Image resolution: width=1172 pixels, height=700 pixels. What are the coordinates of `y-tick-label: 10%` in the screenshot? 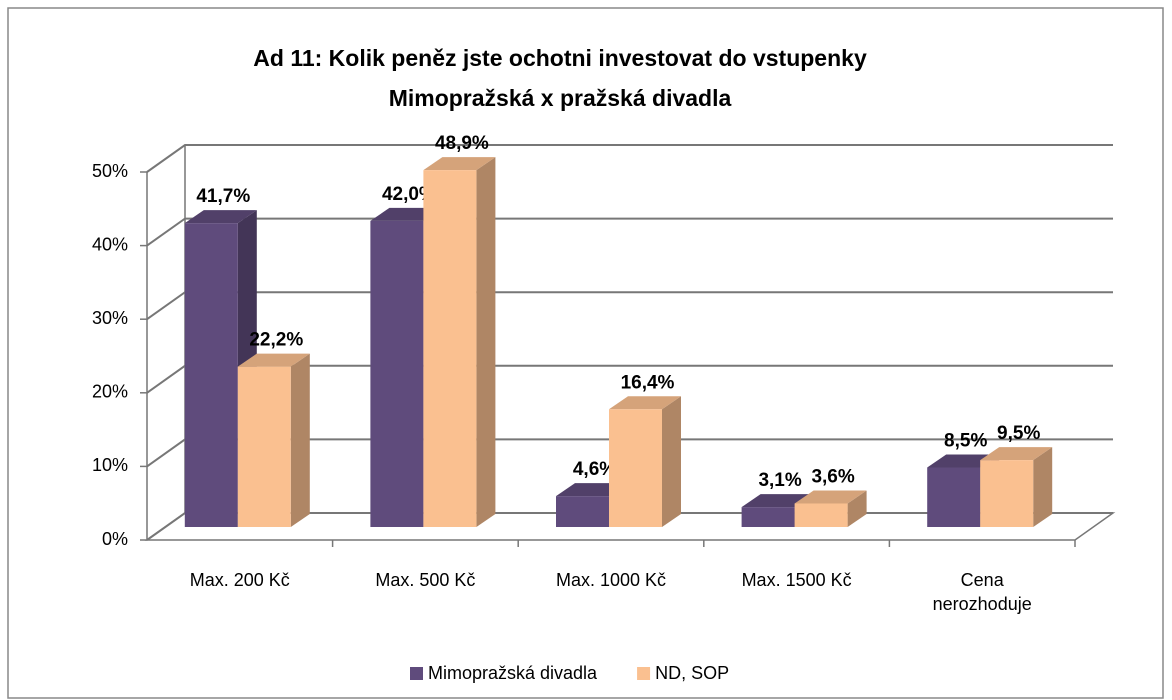 It's located at (110, 465).